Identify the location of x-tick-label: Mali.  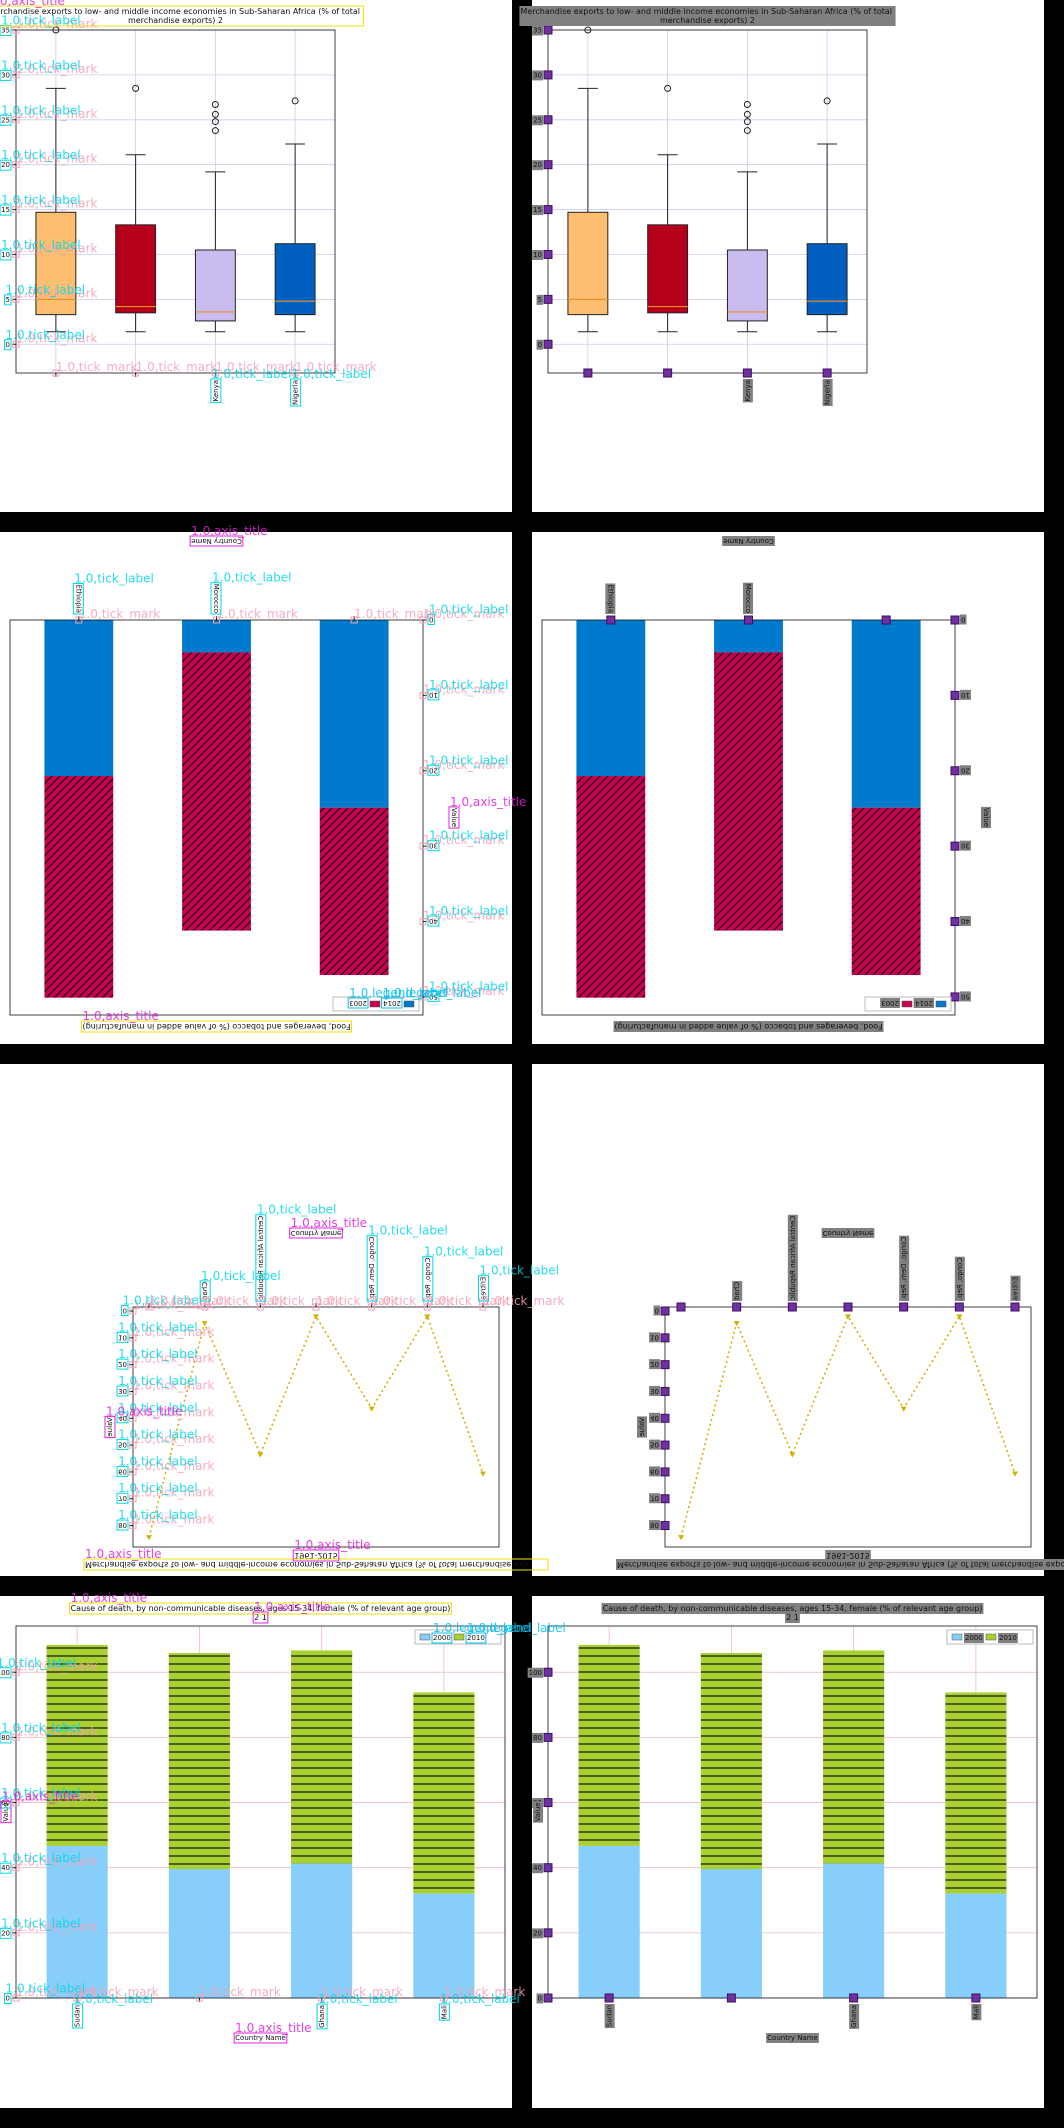
(444, 2012).